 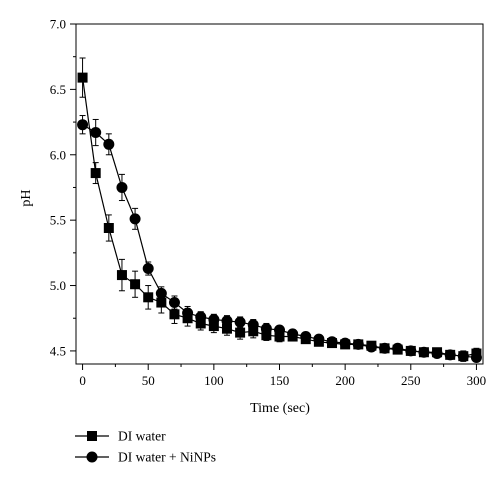 What do you see at coordinates (26, 197) in the screenshot?
I see `y-axis-label: pH` at bounding box center [26, 197].